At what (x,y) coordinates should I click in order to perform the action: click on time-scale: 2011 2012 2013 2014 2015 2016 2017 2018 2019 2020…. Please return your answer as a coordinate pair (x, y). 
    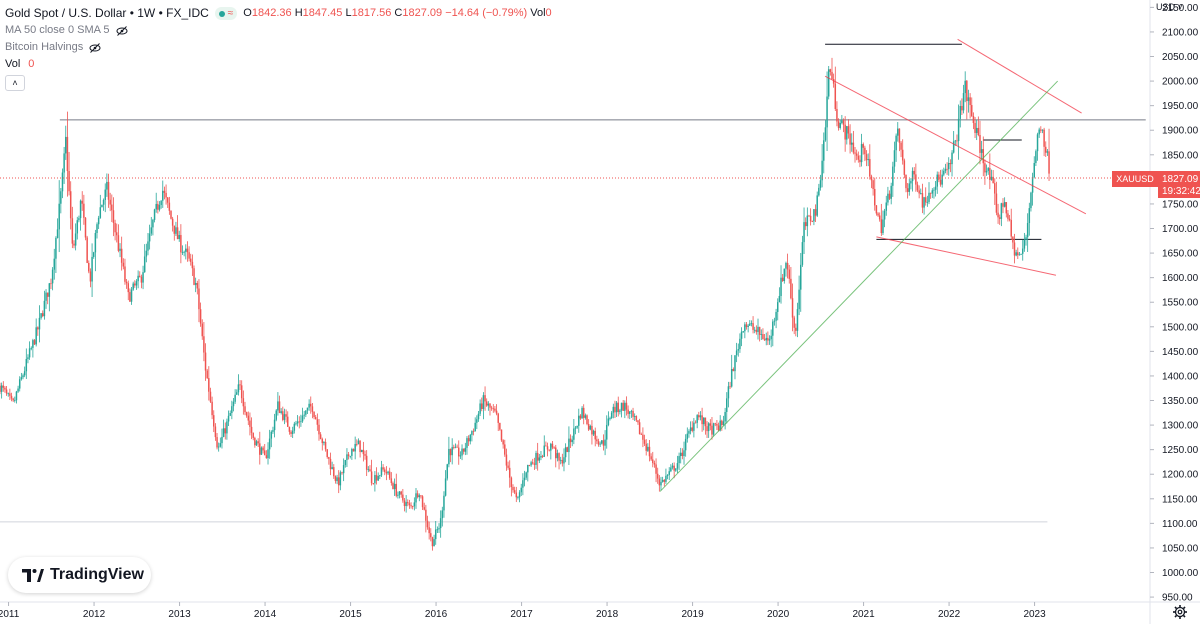
    Looking at the image, I should click on (523, 611).